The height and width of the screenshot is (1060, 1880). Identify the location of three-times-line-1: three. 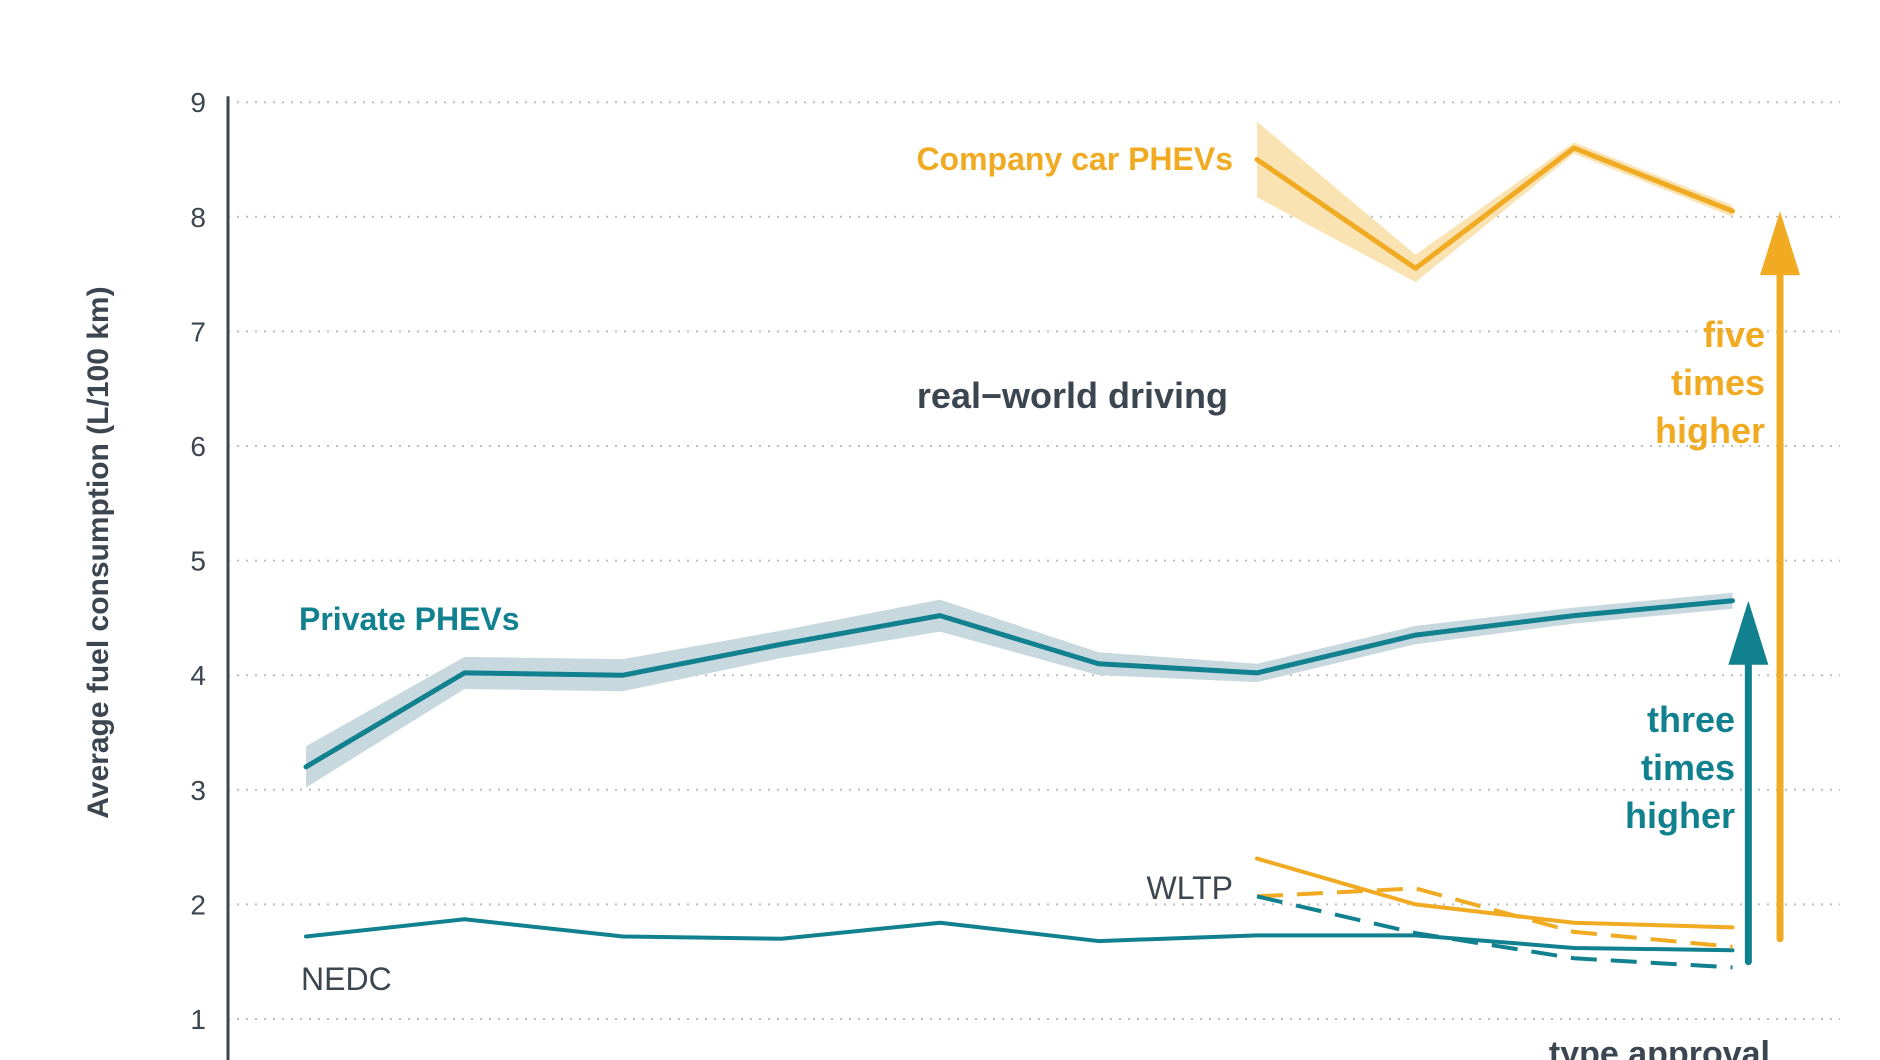
(1691, 719).